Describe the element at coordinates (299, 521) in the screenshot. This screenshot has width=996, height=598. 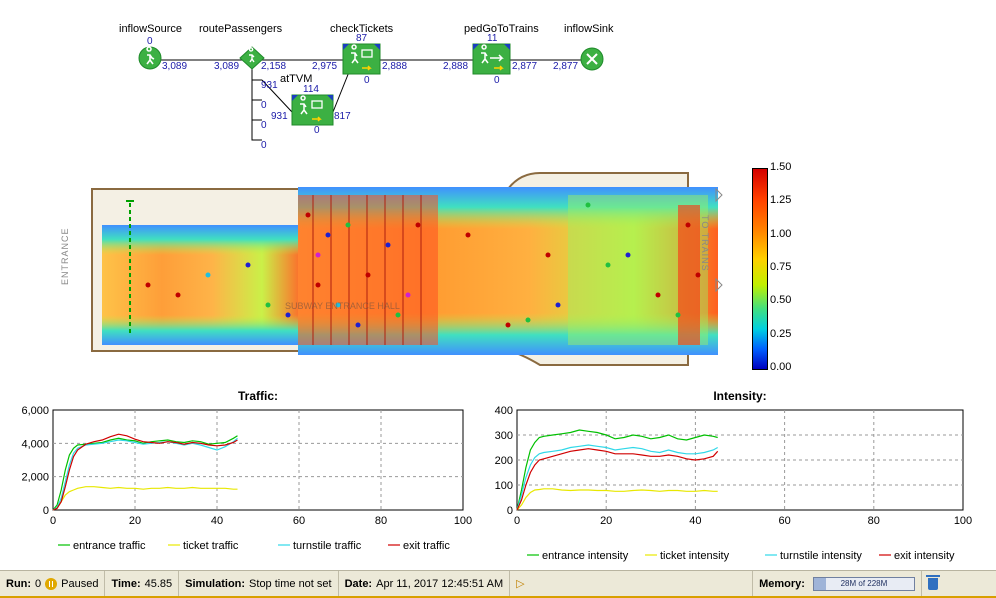
I see `x-tick-label: 60` at that location.